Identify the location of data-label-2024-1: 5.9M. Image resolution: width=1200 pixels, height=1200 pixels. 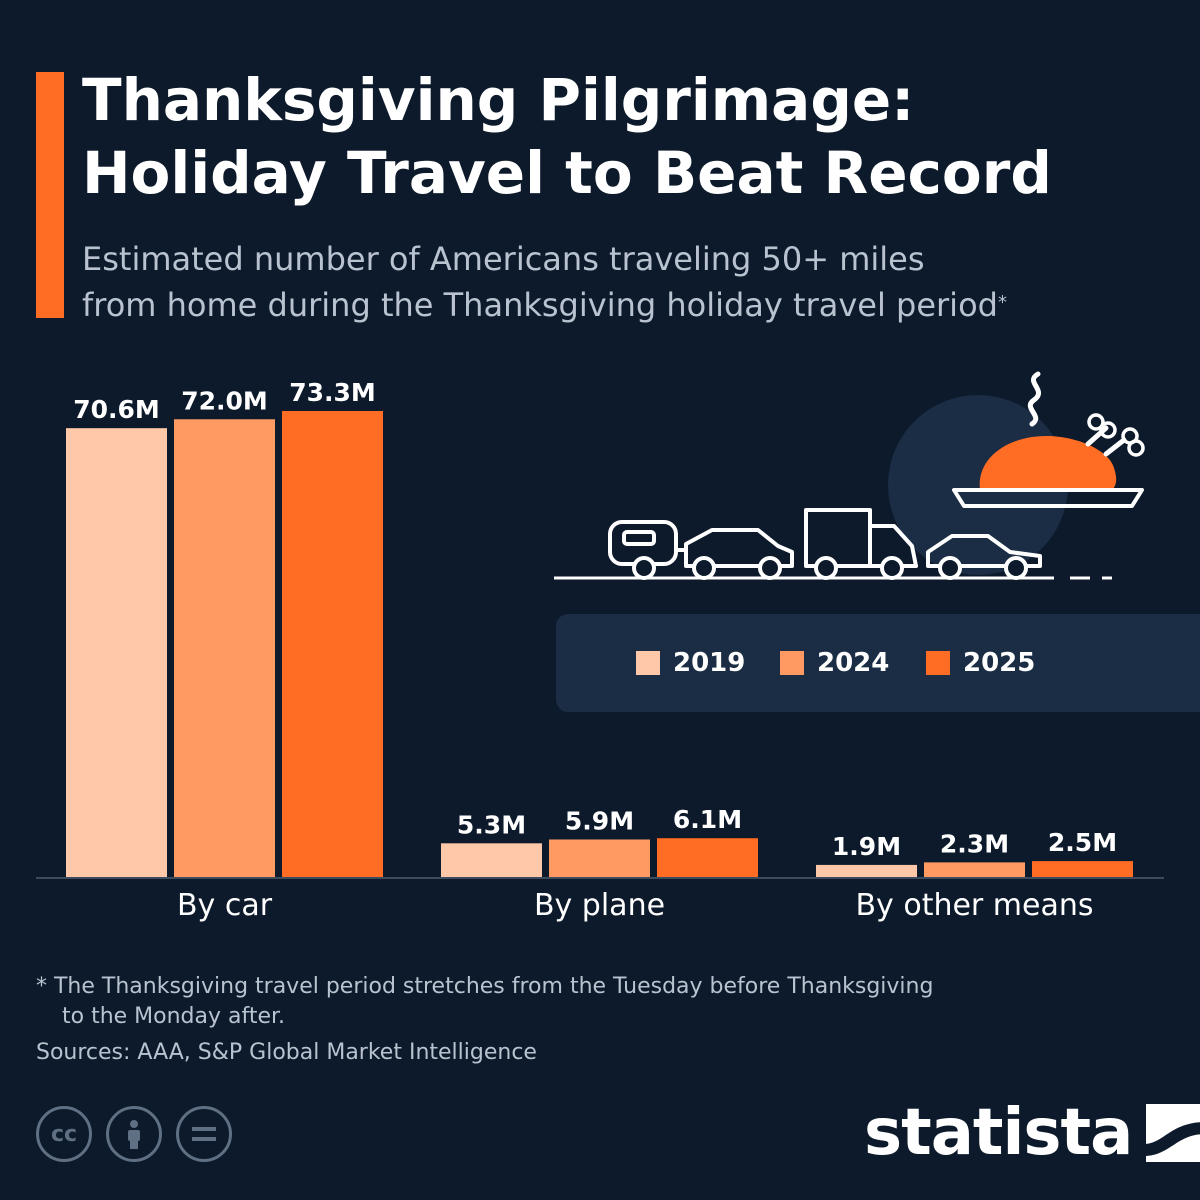
(599, 820).